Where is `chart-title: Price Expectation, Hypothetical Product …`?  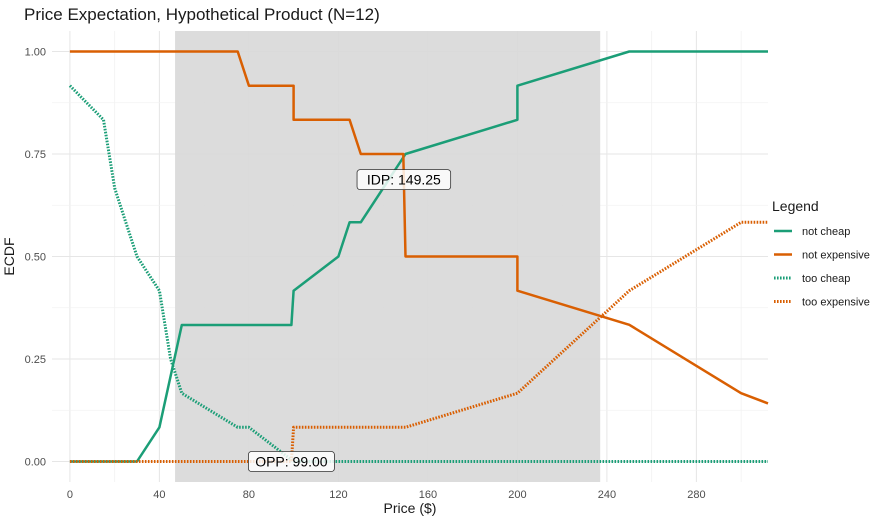 chart-title: Price Expectation, Hypothetical Product … is located at coordinates (202, 14).